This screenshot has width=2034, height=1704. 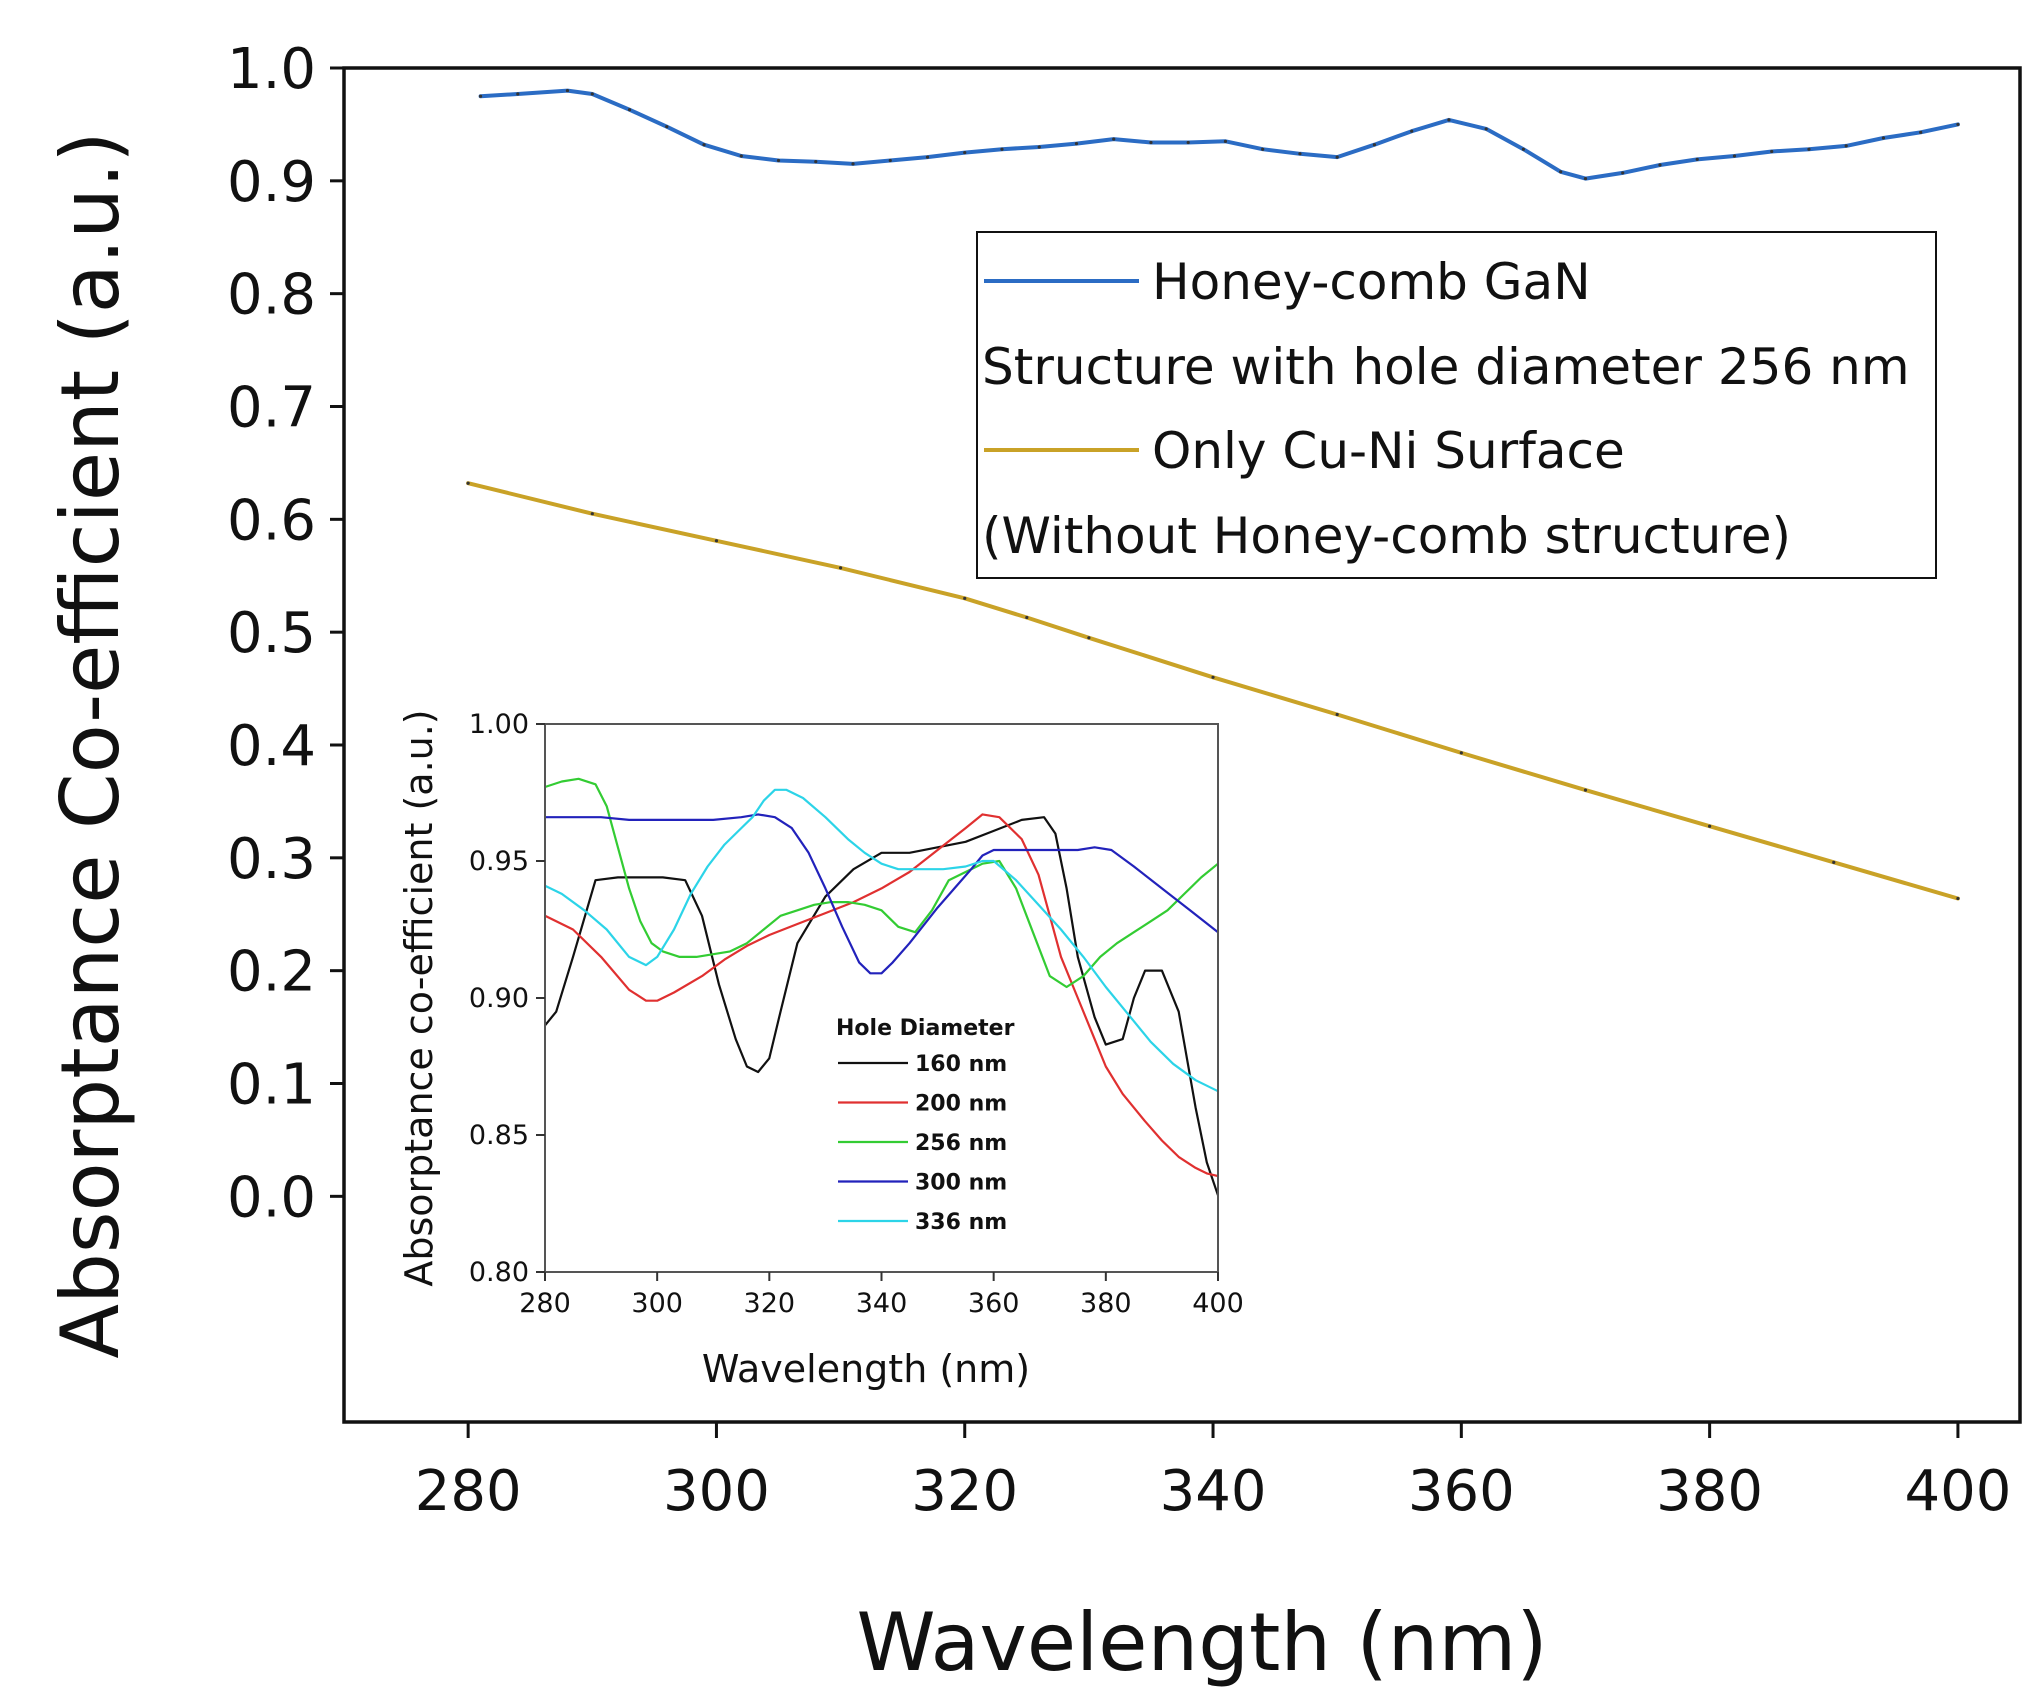 I want to click on legend-label-cu-ni-line2: (Without Honey-comb structure), so click(x=1386, y=536).